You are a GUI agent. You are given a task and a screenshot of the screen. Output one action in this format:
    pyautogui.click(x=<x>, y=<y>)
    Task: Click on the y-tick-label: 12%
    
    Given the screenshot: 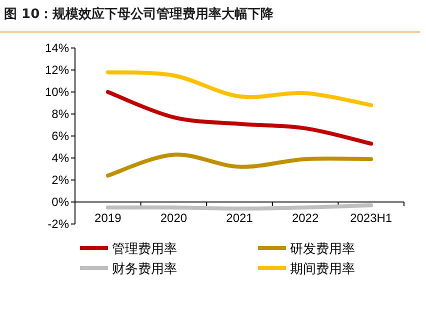 What is the action you would take?
    pyautogui.click(x=57, y=70)
    